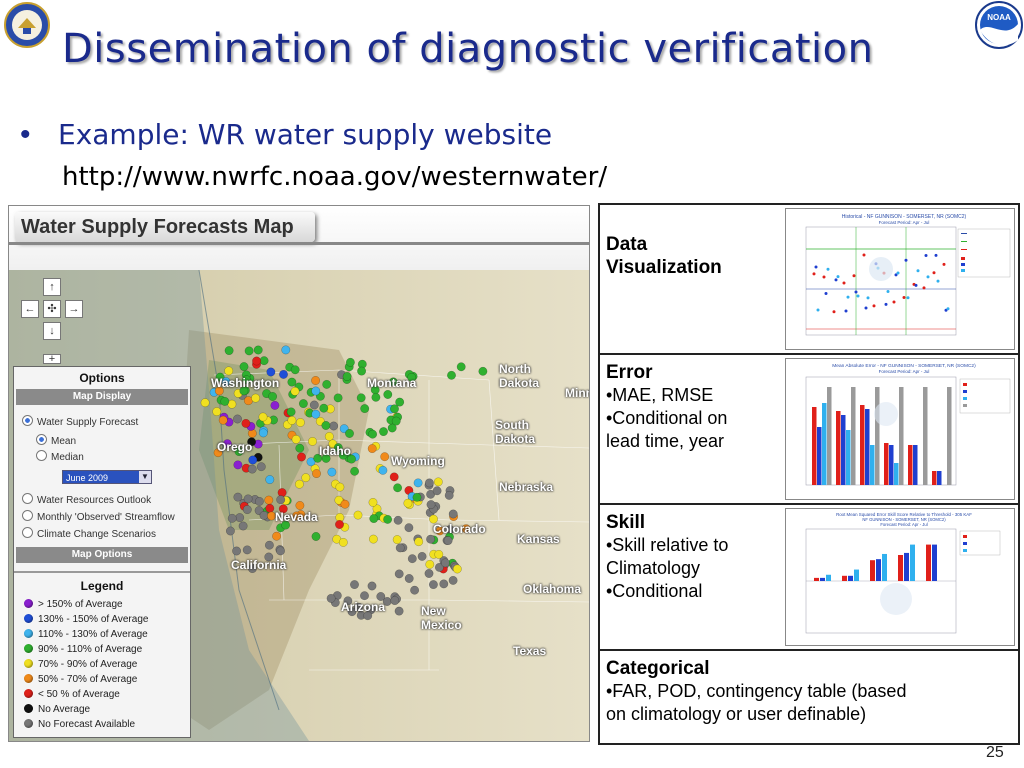  What do you see at coordinates (27, 532) in the screenshot?
I see `radio-climate-change` at bounding box center [27, 532].